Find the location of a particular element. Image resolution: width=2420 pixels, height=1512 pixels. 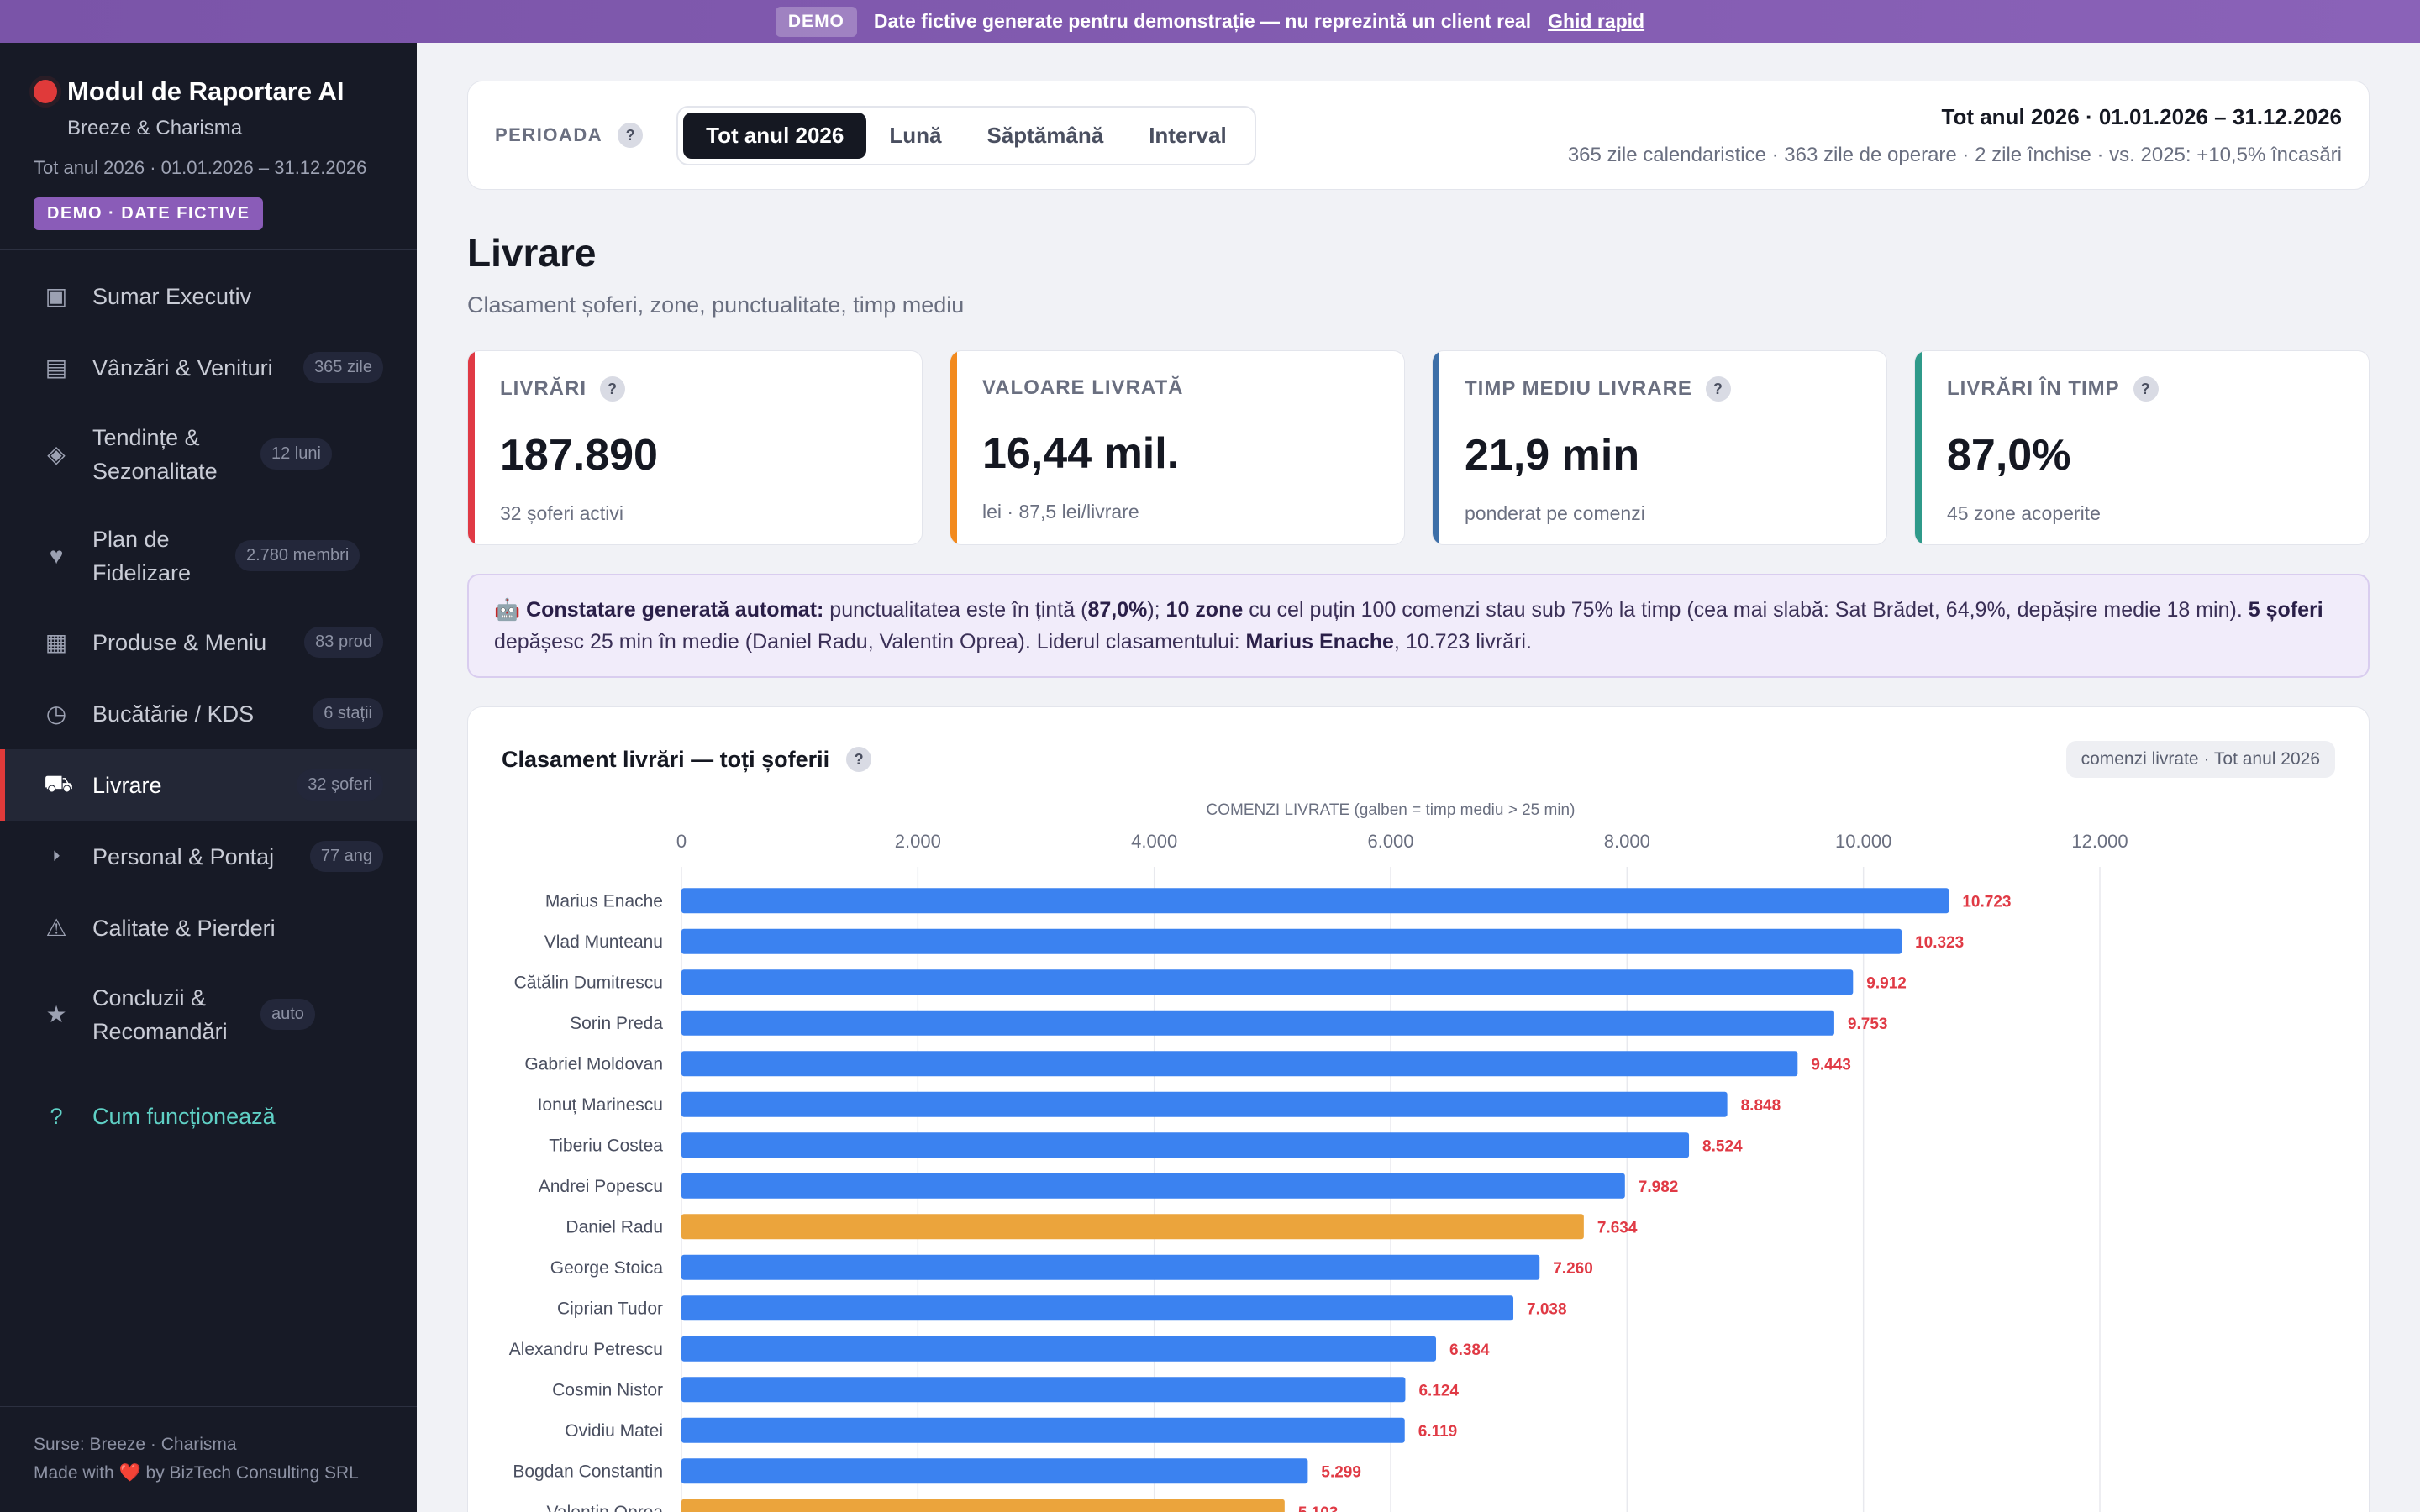

sidebar-item-help: ? Cum funcționează is located at coordinates (208, 1116).